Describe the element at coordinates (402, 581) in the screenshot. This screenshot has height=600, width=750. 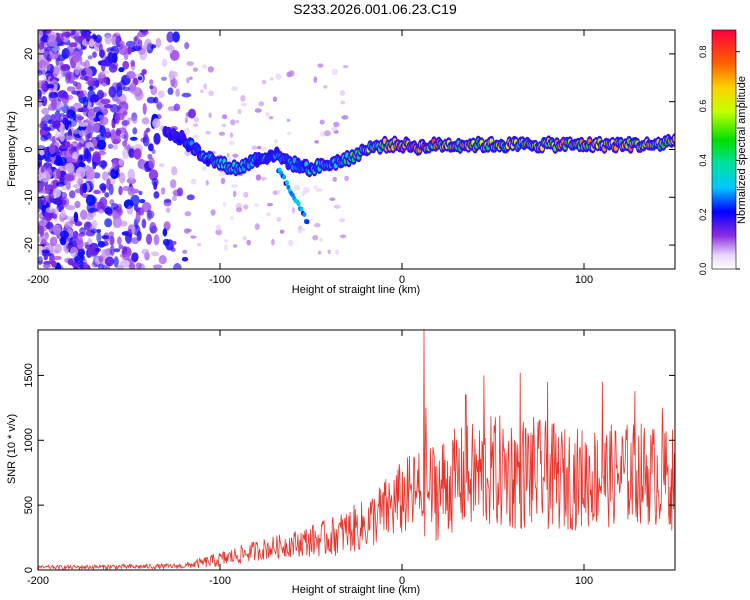
I see `bottom-x-tick-label: 0` at that location.